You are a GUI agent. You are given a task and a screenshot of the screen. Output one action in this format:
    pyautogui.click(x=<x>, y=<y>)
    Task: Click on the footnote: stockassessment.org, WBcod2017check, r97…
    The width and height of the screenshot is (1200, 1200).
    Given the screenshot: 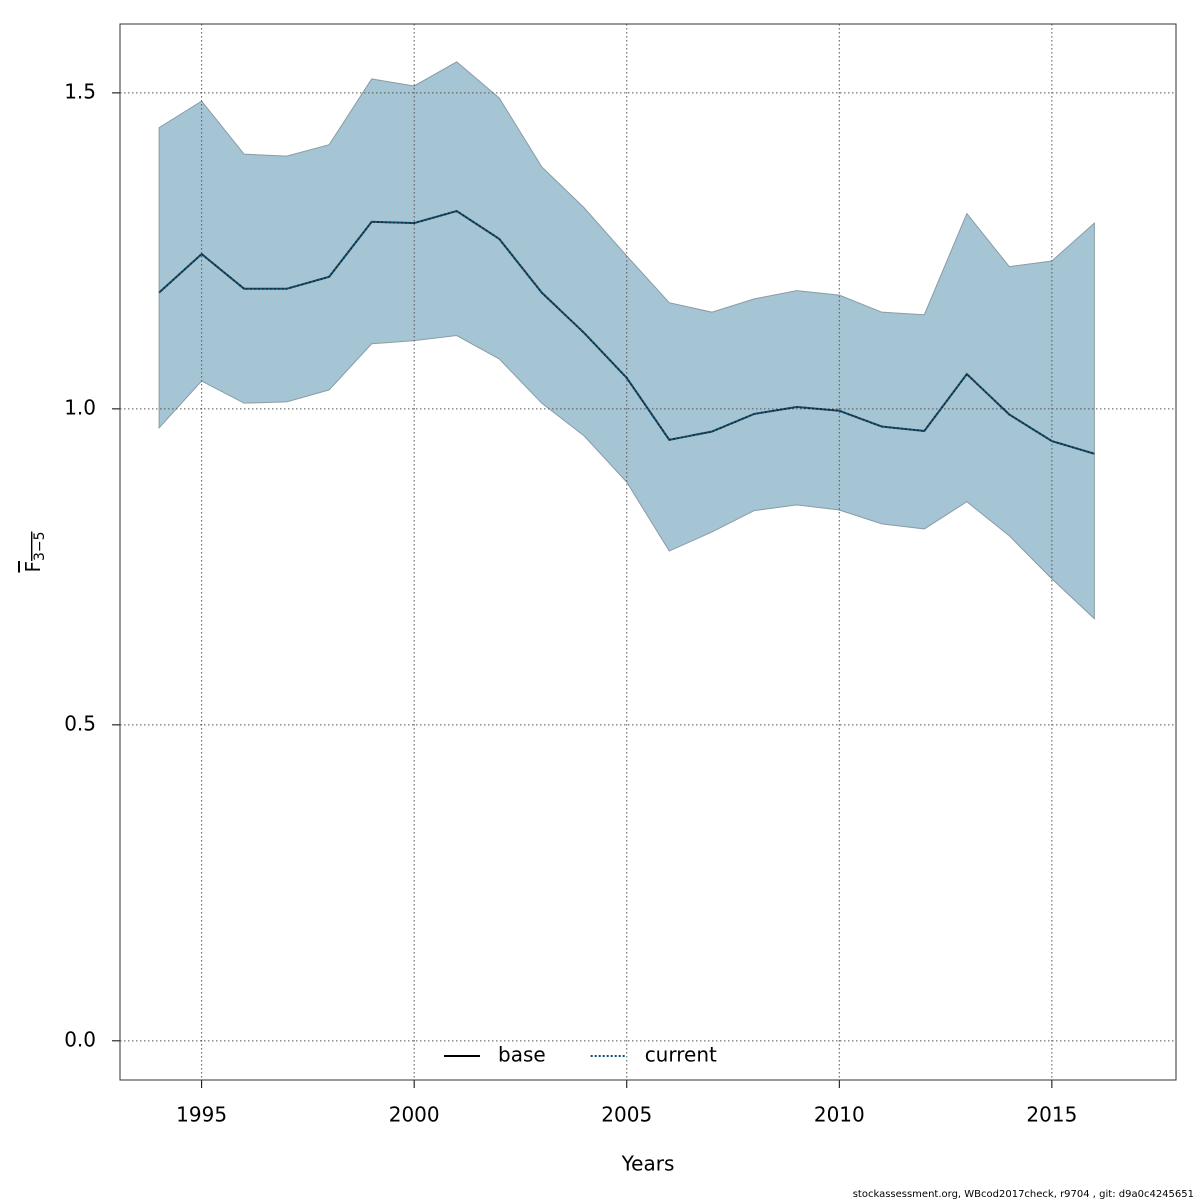 What is the action you would take?
    pyautogui.click(x=1023, y=1194)
    